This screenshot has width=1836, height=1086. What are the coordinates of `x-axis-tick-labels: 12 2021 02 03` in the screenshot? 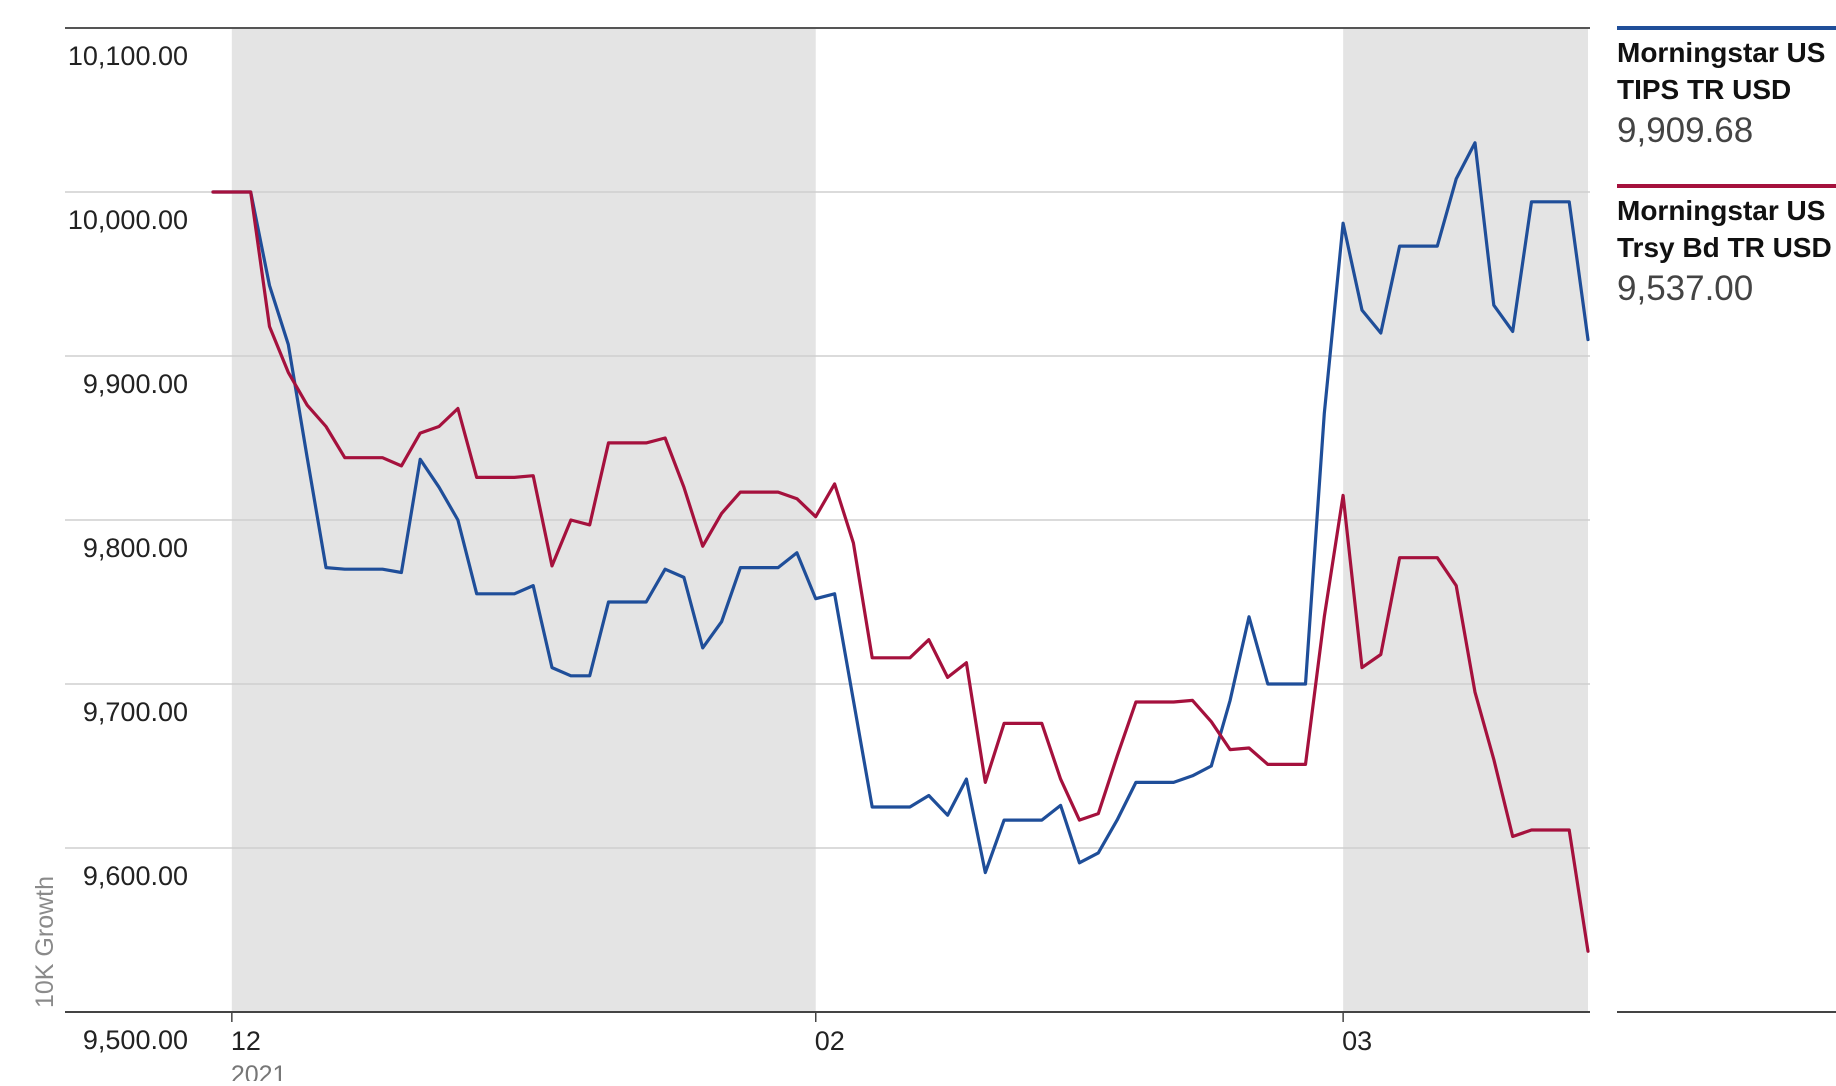 It's located at (801, 1049).